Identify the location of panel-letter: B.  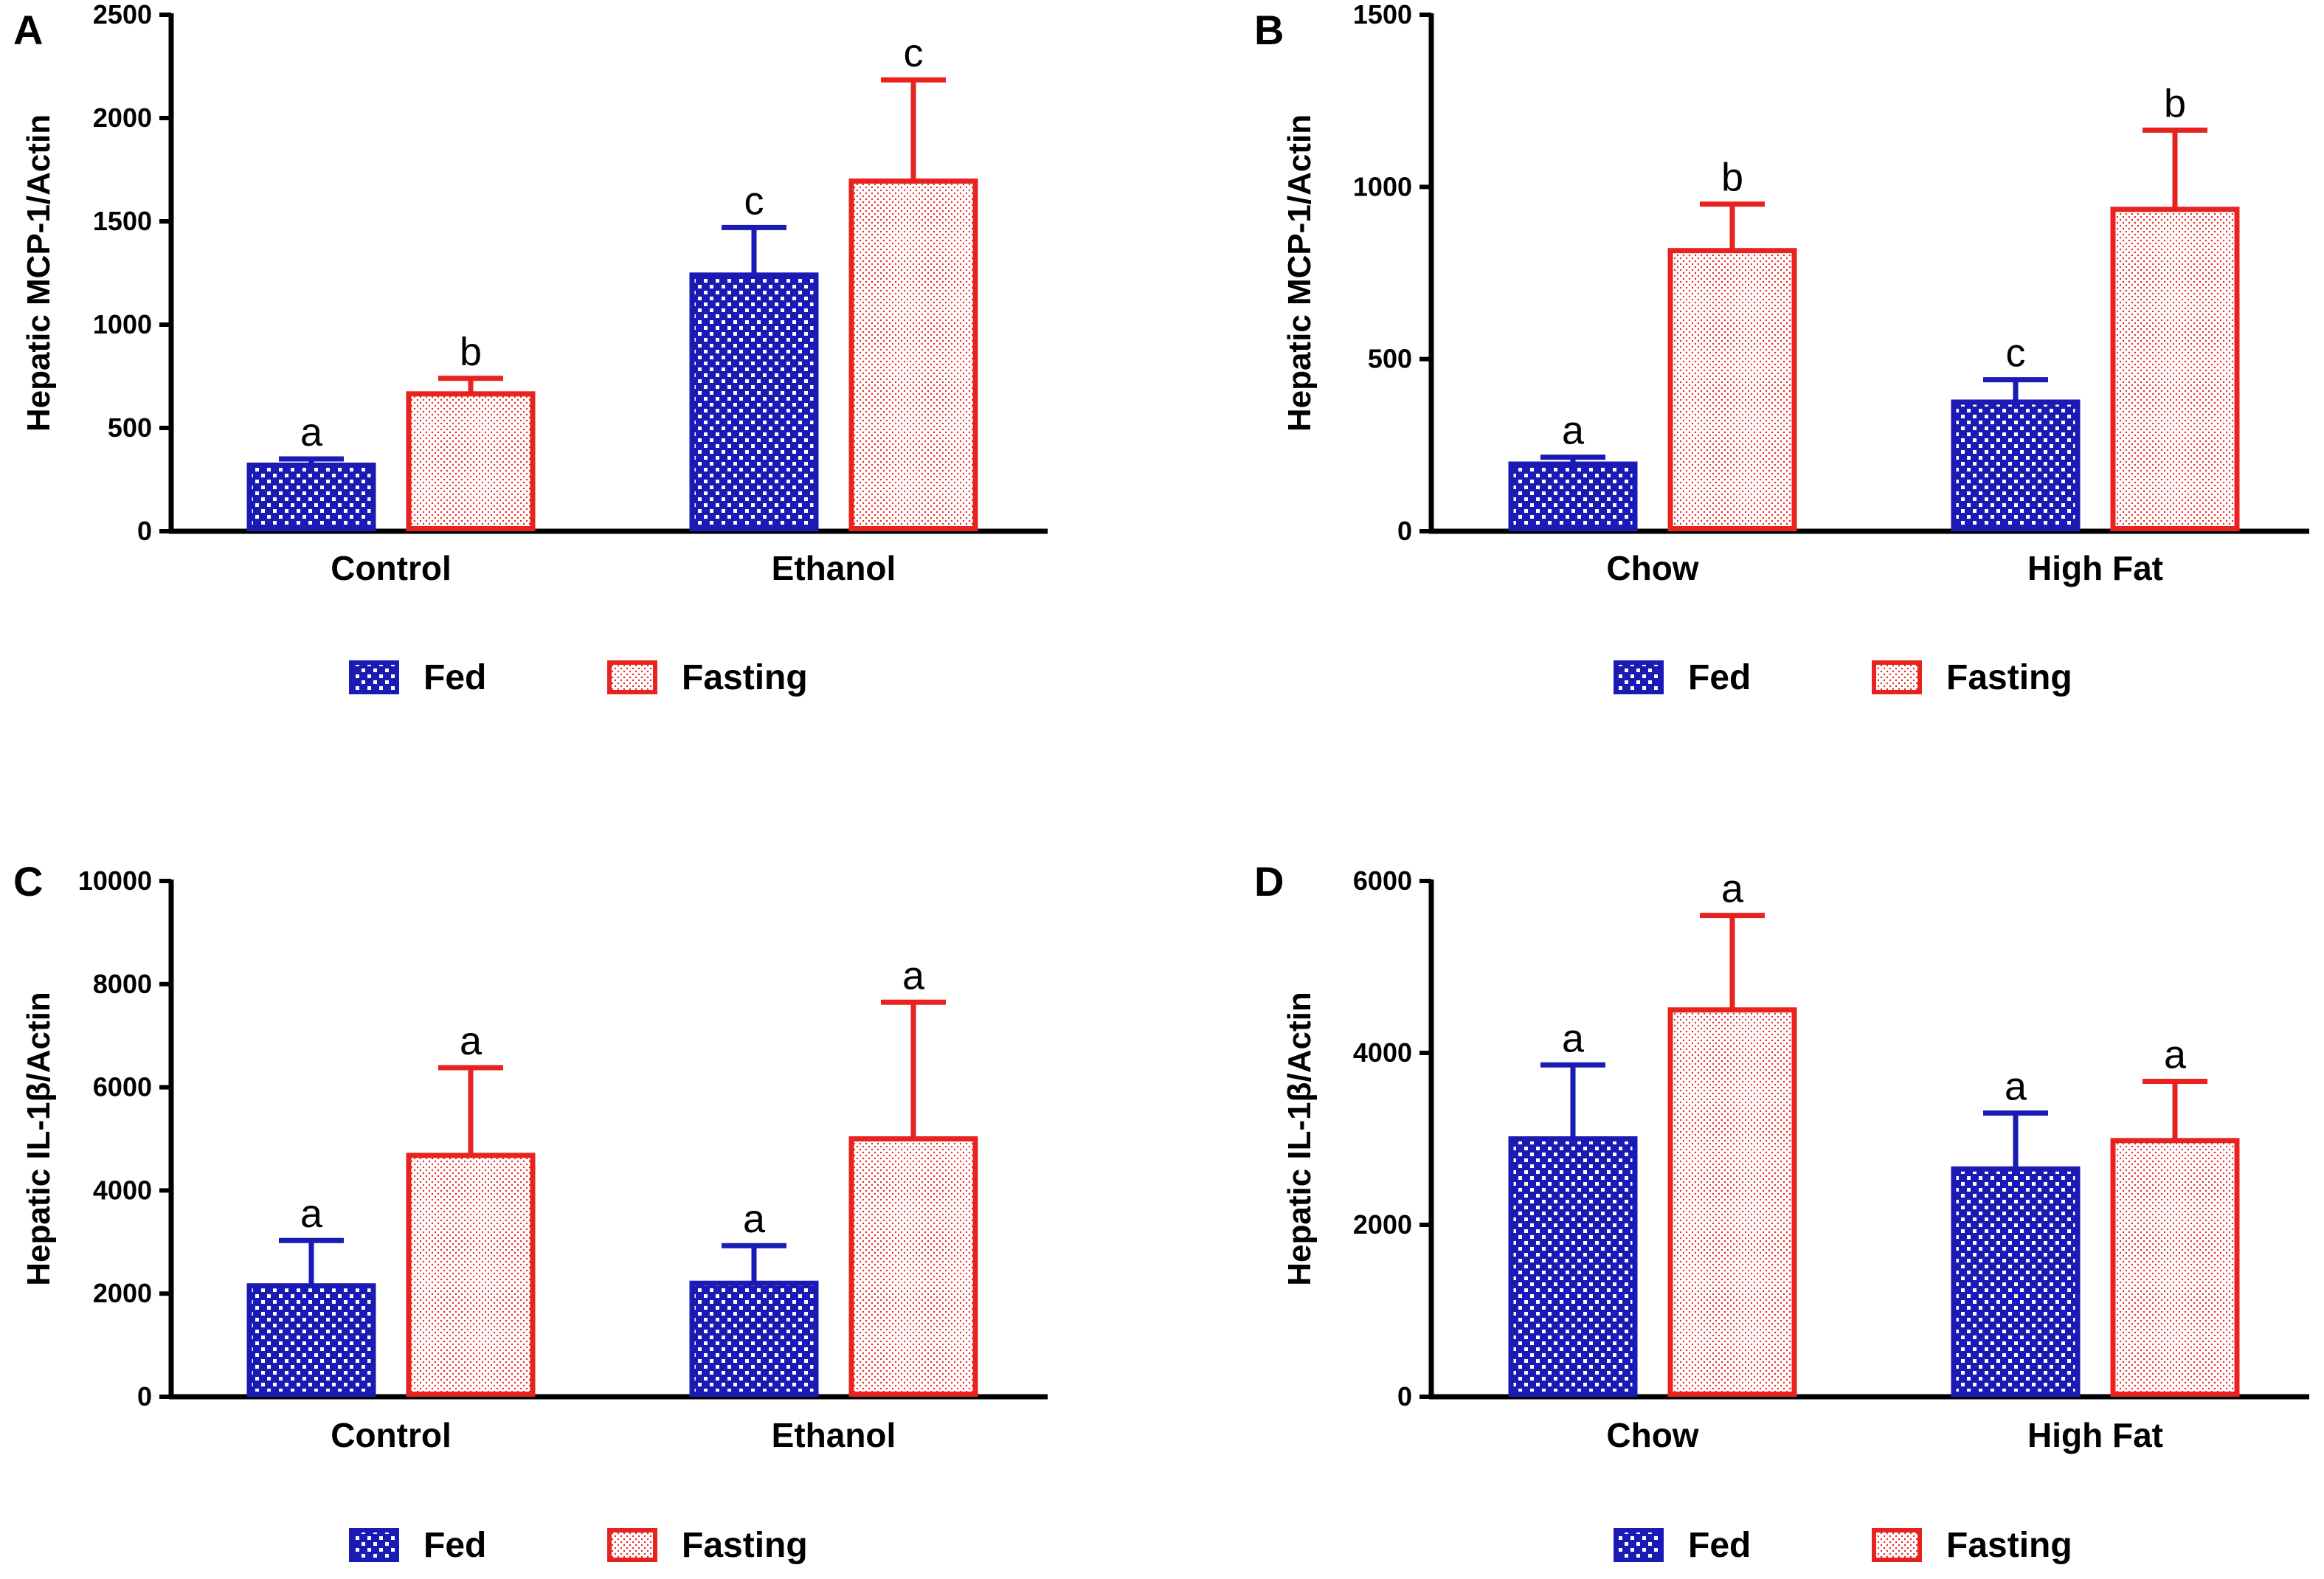
(1269, 30).